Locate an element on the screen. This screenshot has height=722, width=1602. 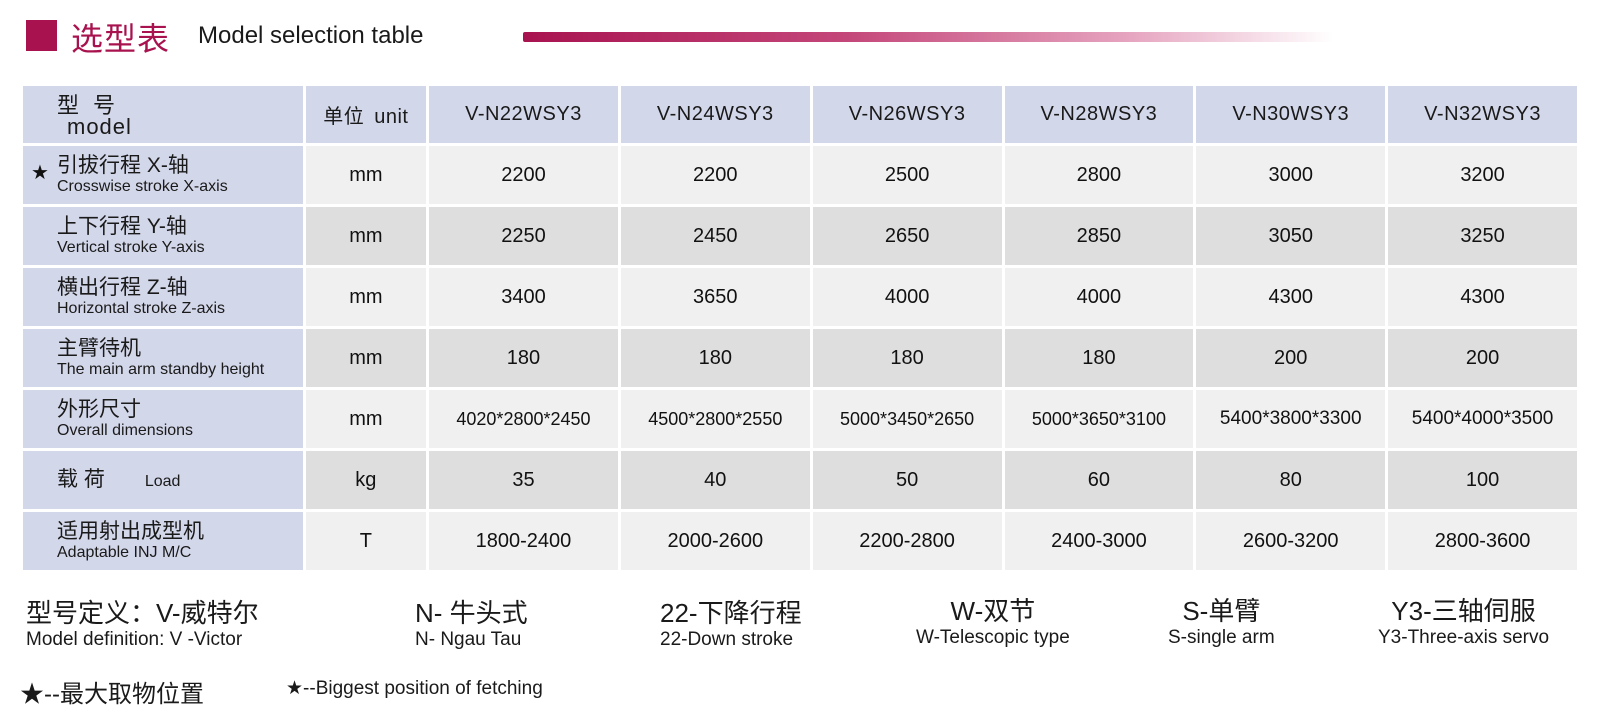
row-label-cn: 载 荷 is located at coordinates (81, 479).